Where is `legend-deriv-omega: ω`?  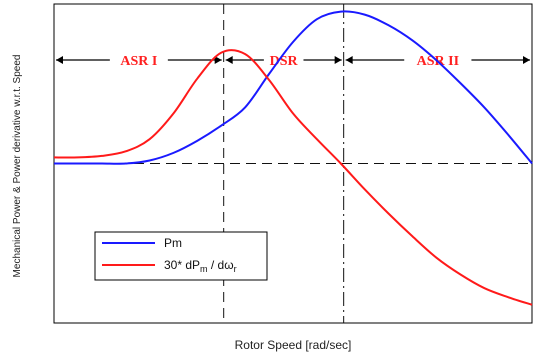 legend-deriv-omega: ω is located at coordinates (228, 265).